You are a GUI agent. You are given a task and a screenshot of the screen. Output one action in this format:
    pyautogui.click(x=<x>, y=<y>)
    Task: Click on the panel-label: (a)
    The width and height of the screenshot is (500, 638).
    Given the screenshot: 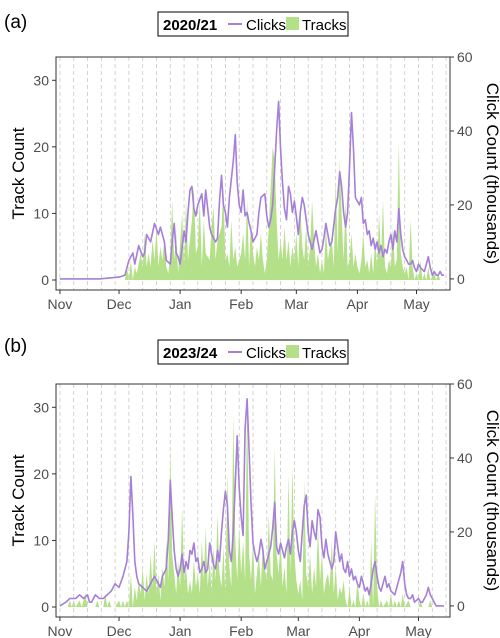 What is the action you would take?
    pyautogui.click(x=15, y=22)
    